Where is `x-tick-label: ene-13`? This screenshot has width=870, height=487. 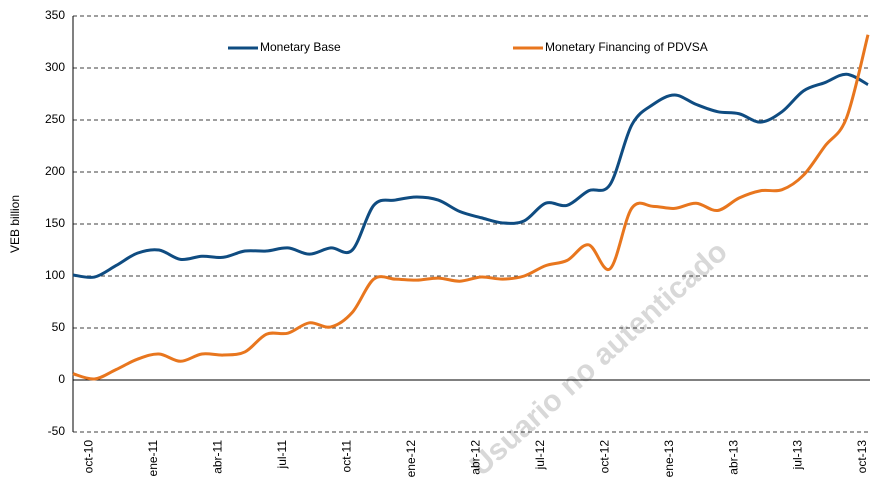
x-tick-label: ene-13 is located at coordinates (669, 459).